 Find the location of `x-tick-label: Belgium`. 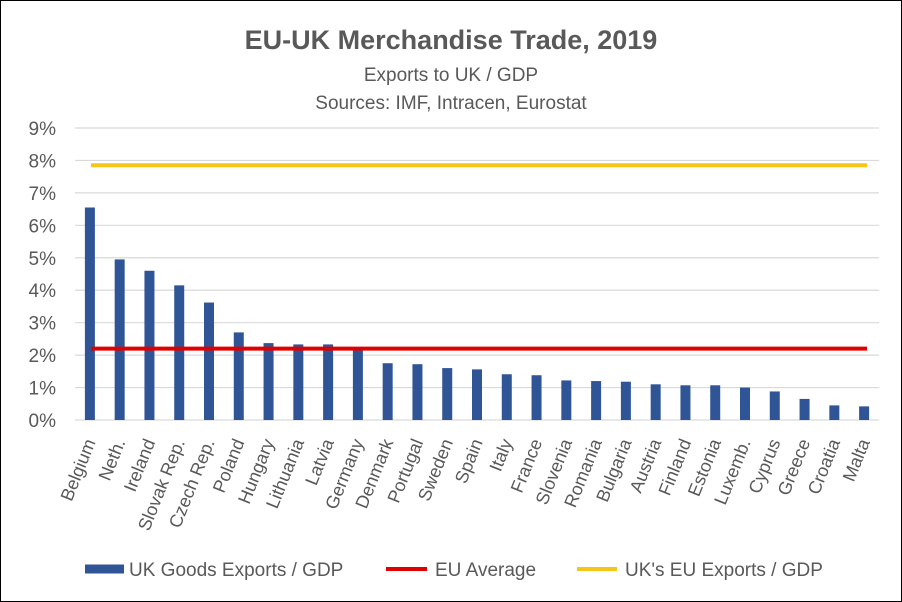

x-tick-label: Belgium is located at coordinates (78, 470).